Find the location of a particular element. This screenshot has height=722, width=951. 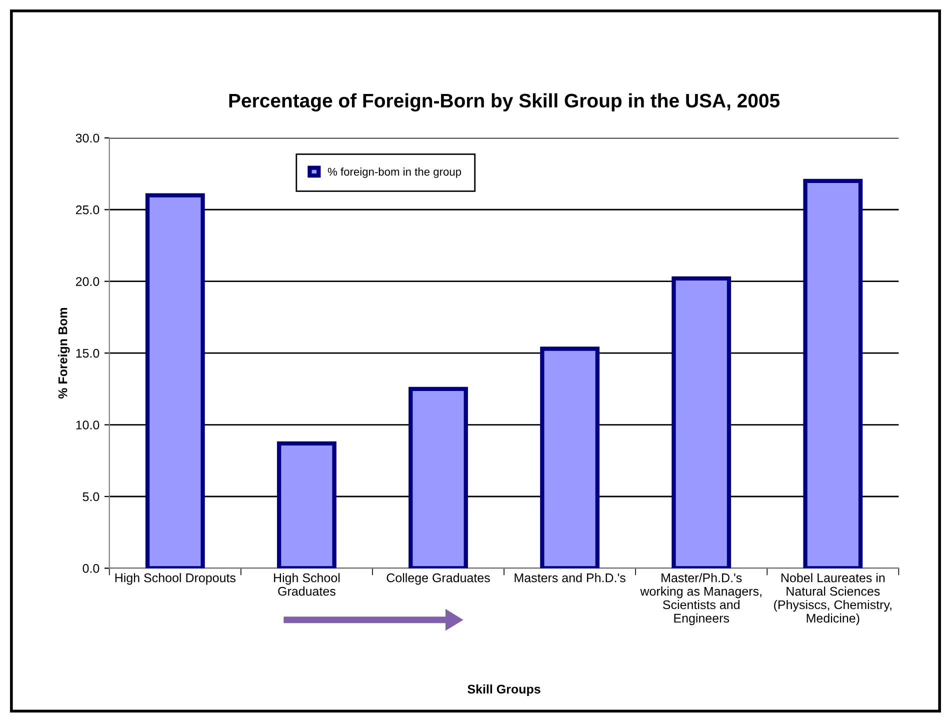

x-tick-label: College Graduates is located at coordinates (438, 579).